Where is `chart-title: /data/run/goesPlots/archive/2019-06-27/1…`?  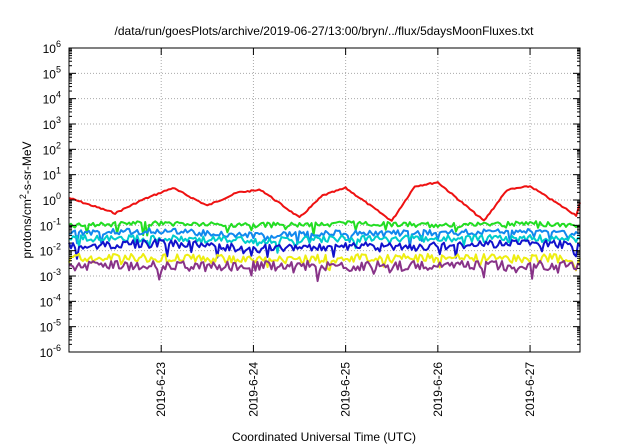 chart-title: /data/run/goesPlots/archive/2019-06-27/1… is located at coordinates (325, 31).